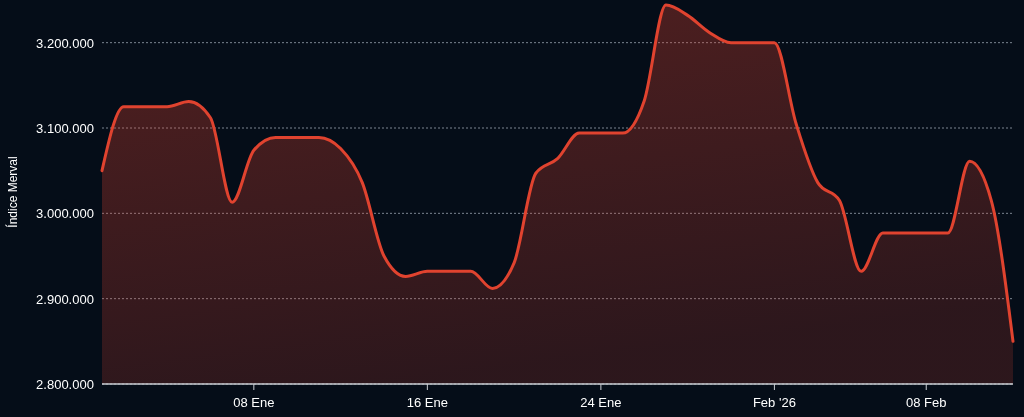  I want to click on x-tick-label: 08 Ene, so click(254, 402).